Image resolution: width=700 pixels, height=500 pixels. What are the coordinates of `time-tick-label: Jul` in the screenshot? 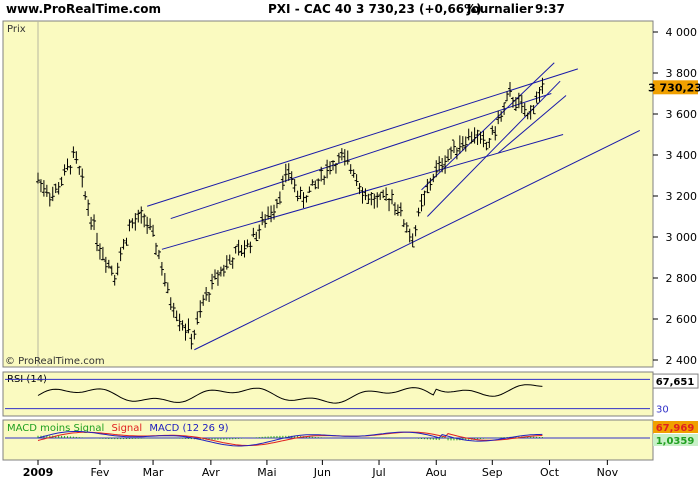 It's located at (378, 472).